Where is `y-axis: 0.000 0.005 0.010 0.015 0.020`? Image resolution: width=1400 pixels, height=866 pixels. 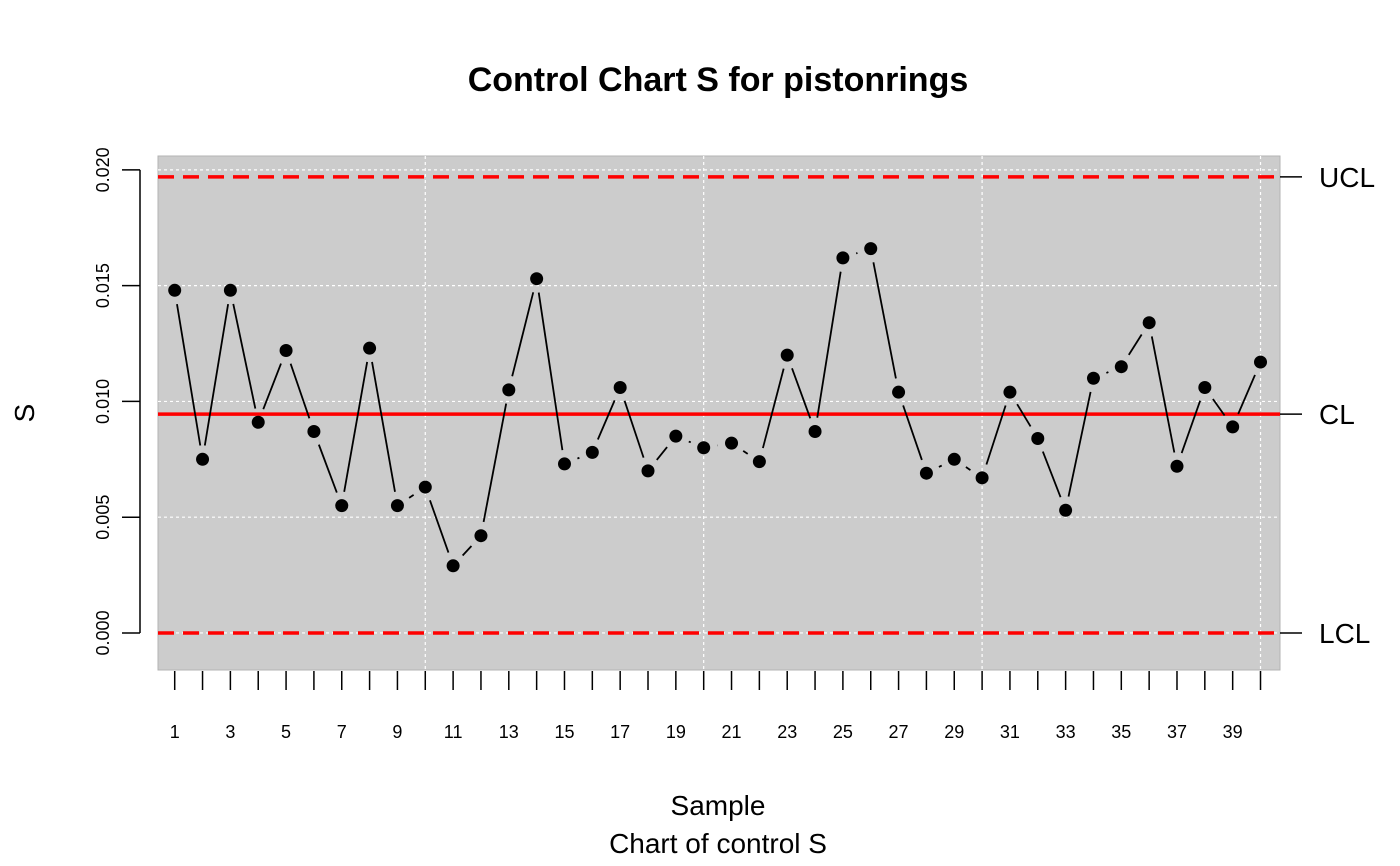
y-axis: 0.000 0.005 0.010 0.015 0.020 is located at coordinates (117, 401).